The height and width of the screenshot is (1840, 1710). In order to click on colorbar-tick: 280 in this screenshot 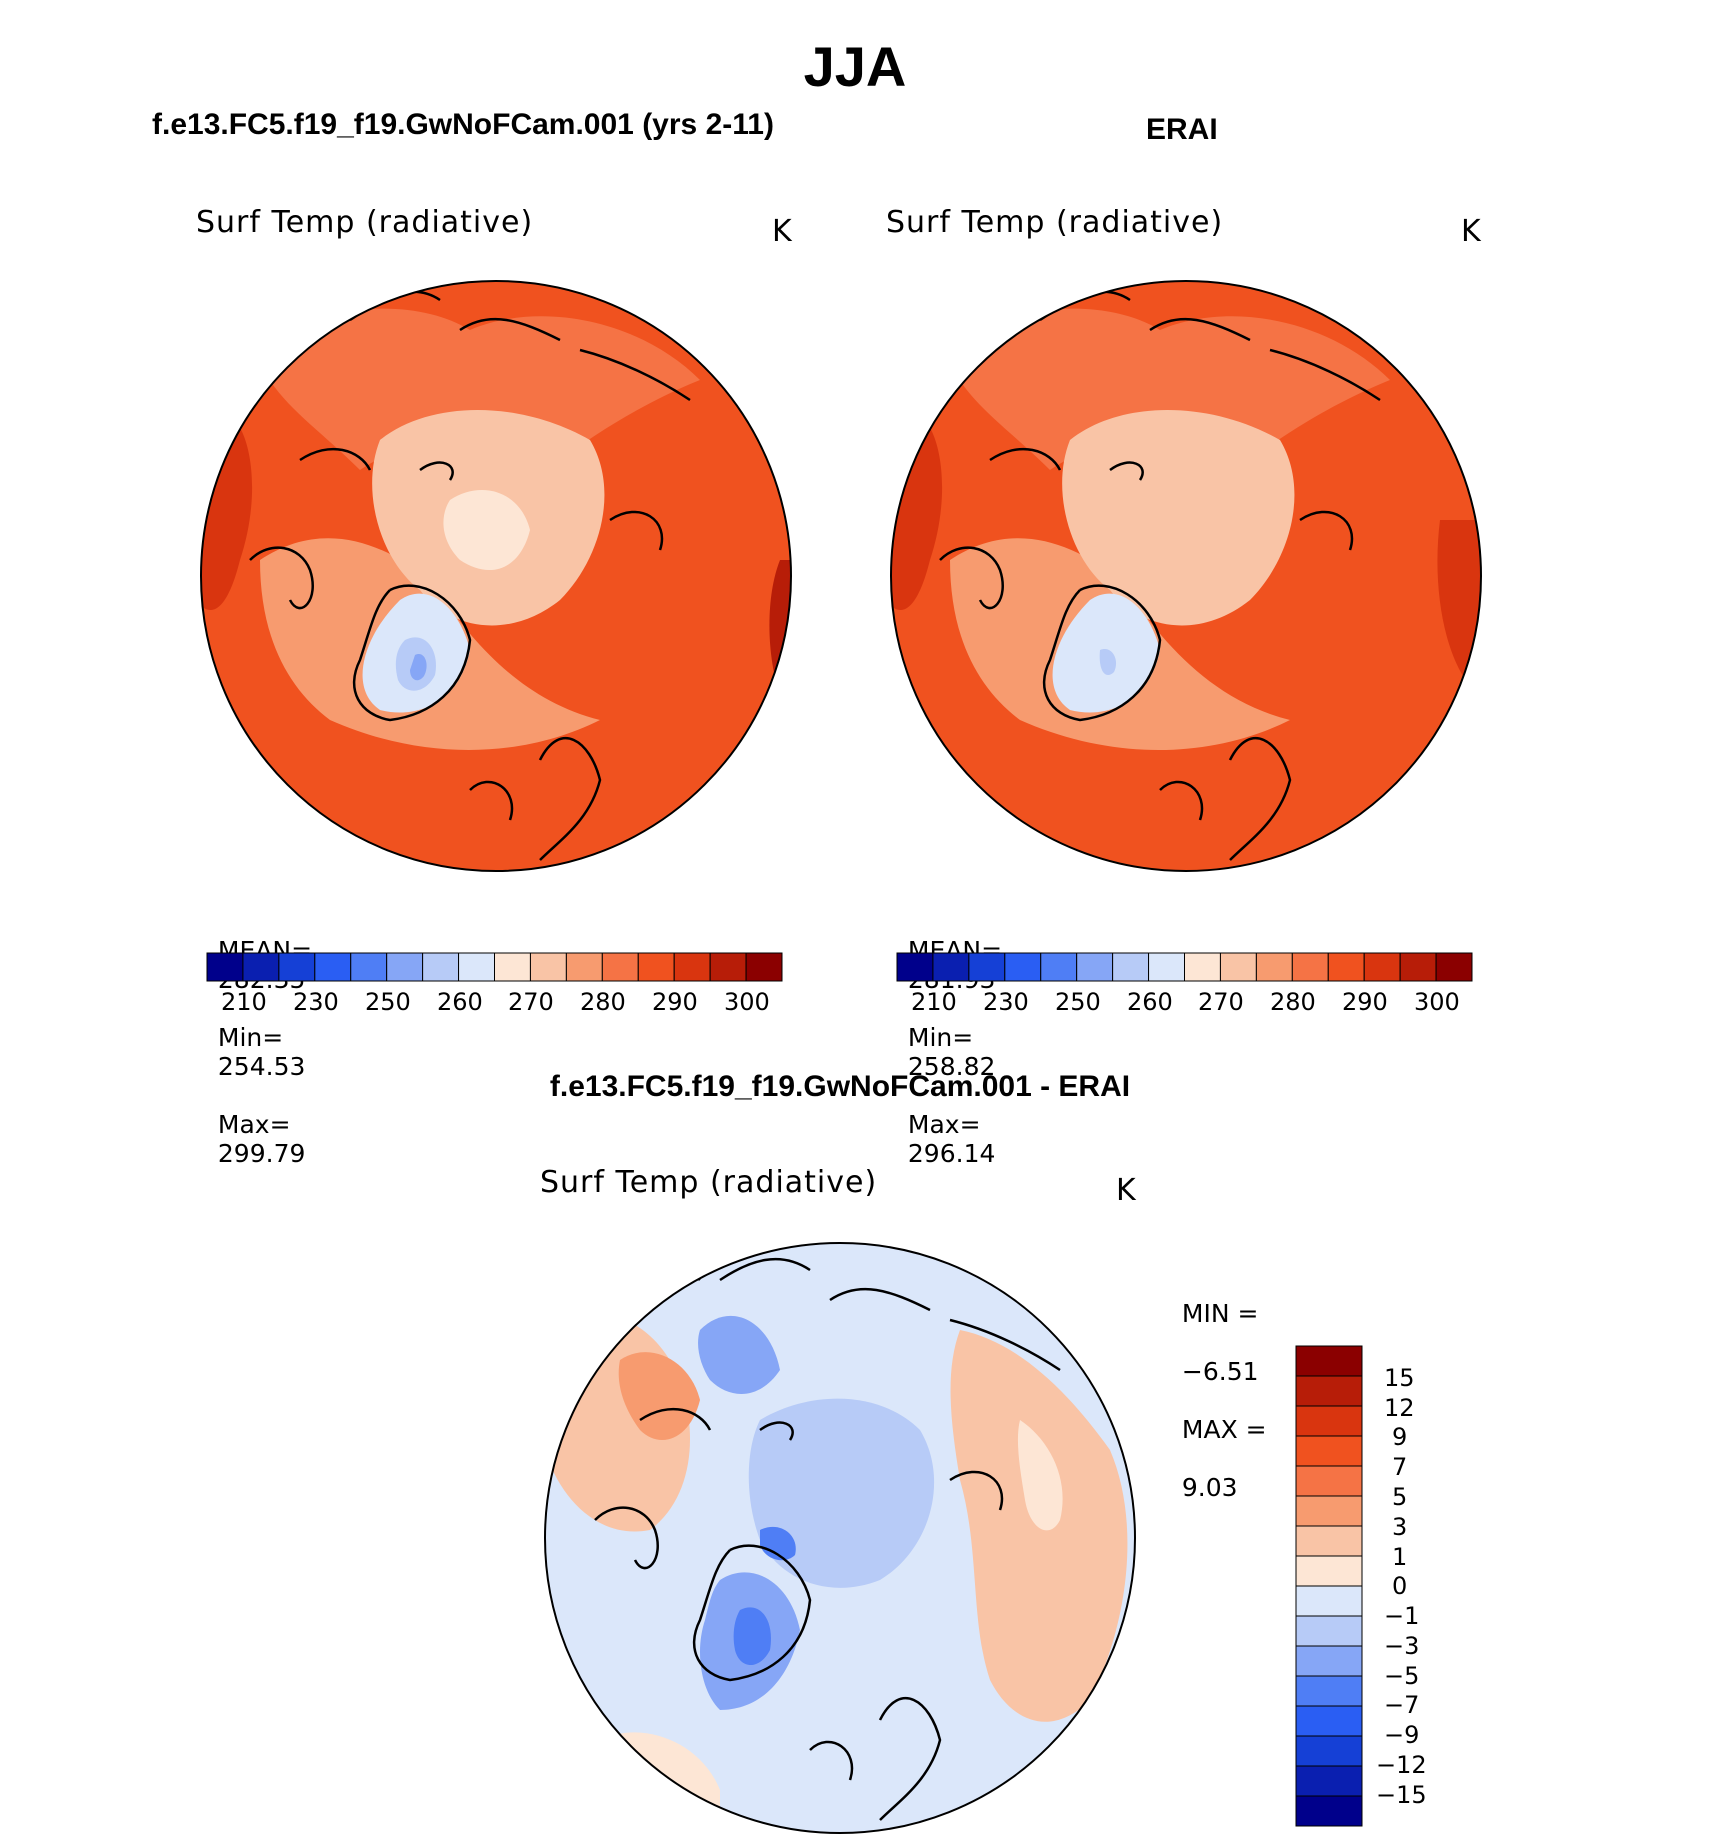, I will do `click(1293, 1002)`.